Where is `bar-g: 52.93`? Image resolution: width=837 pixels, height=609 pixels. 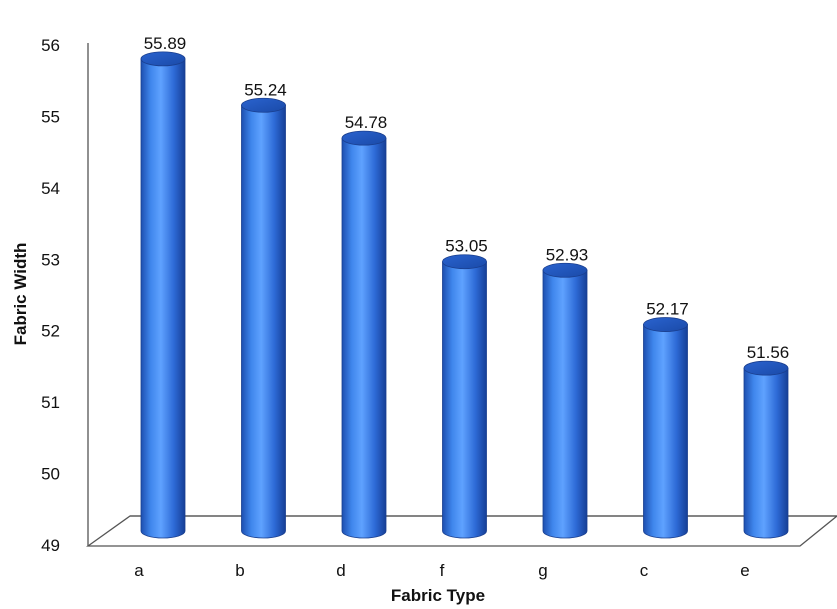 bar-g: 52.93 is located at coordinates (565, 392).